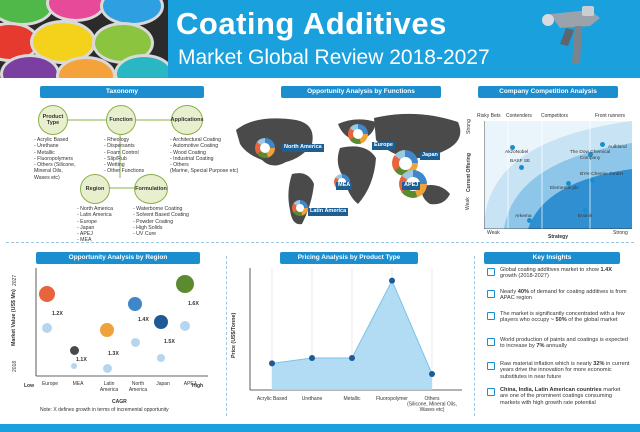  Describe the element at coordinates (334, 57) in the screenshot. I see `page-subtitle: Market Global Review 2018-2027` at that location.